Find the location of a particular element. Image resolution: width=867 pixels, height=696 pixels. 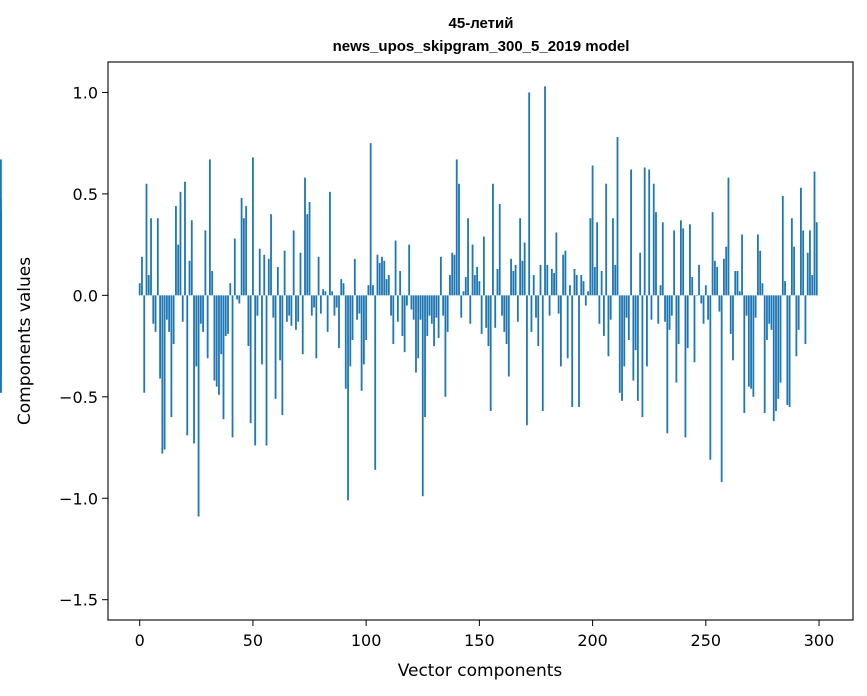

x-tick-label: 150 is located at coordinates (479, 640).